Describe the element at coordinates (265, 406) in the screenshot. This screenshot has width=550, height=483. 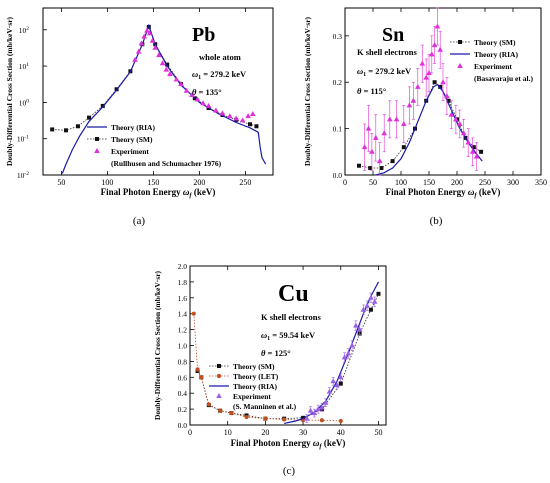
I see `legend-label-c-4: (S. Manninen et al.)` at that location.